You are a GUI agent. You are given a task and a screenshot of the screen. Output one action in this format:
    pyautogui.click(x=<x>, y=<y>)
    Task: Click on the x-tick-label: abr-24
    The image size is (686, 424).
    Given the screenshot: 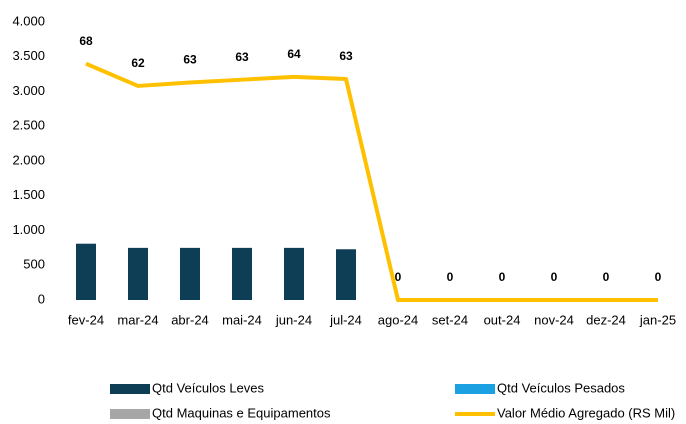 What is the action you would take?
    pyautogui.click(x=190, y=319)
    